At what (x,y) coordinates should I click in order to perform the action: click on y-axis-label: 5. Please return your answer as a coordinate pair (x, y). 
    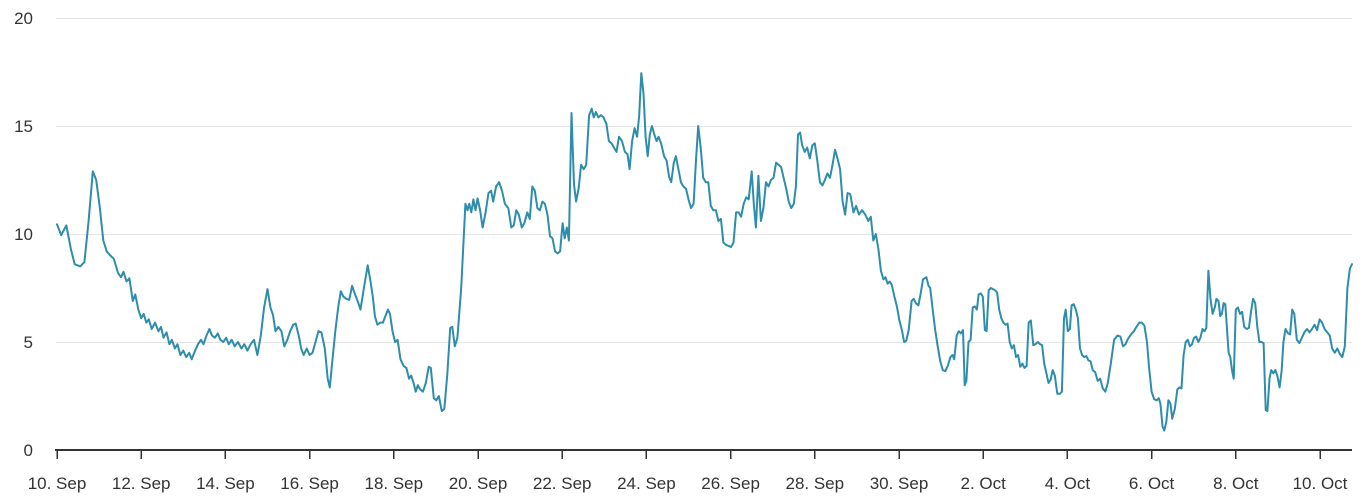
    Looking at the image, I should click on (28, 342).